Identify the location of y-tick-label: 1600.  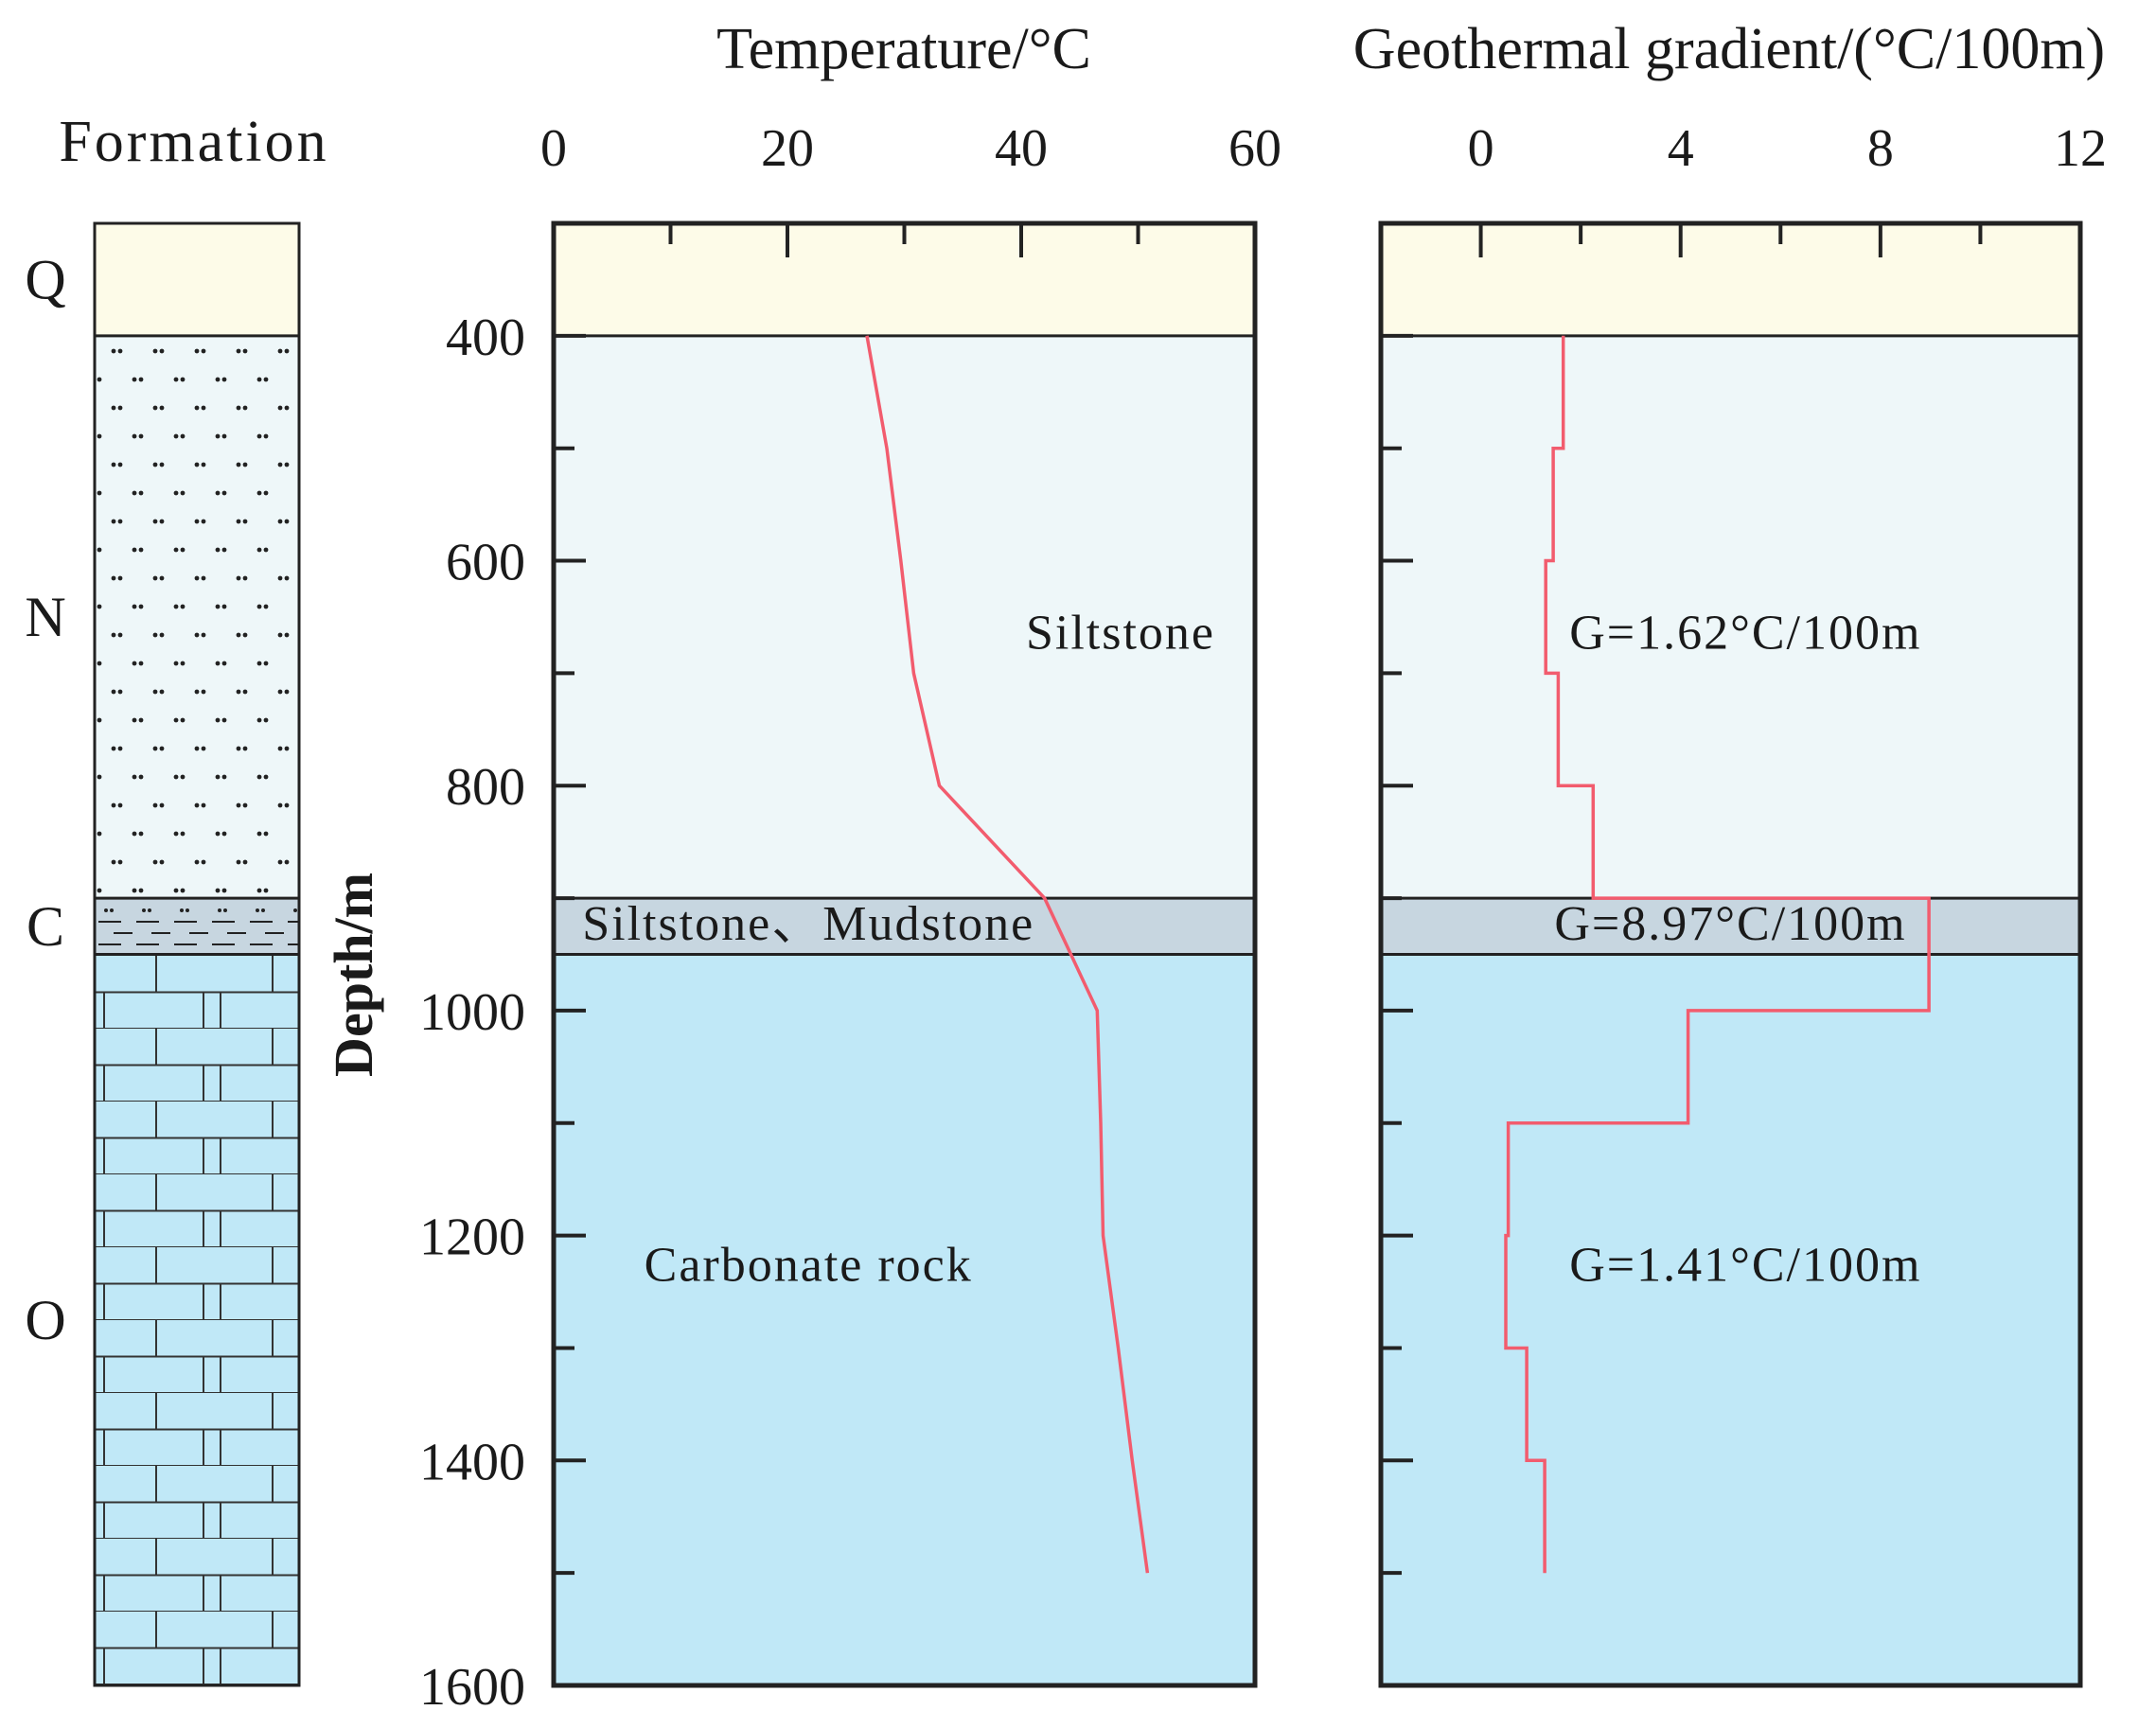
(472, 1687).